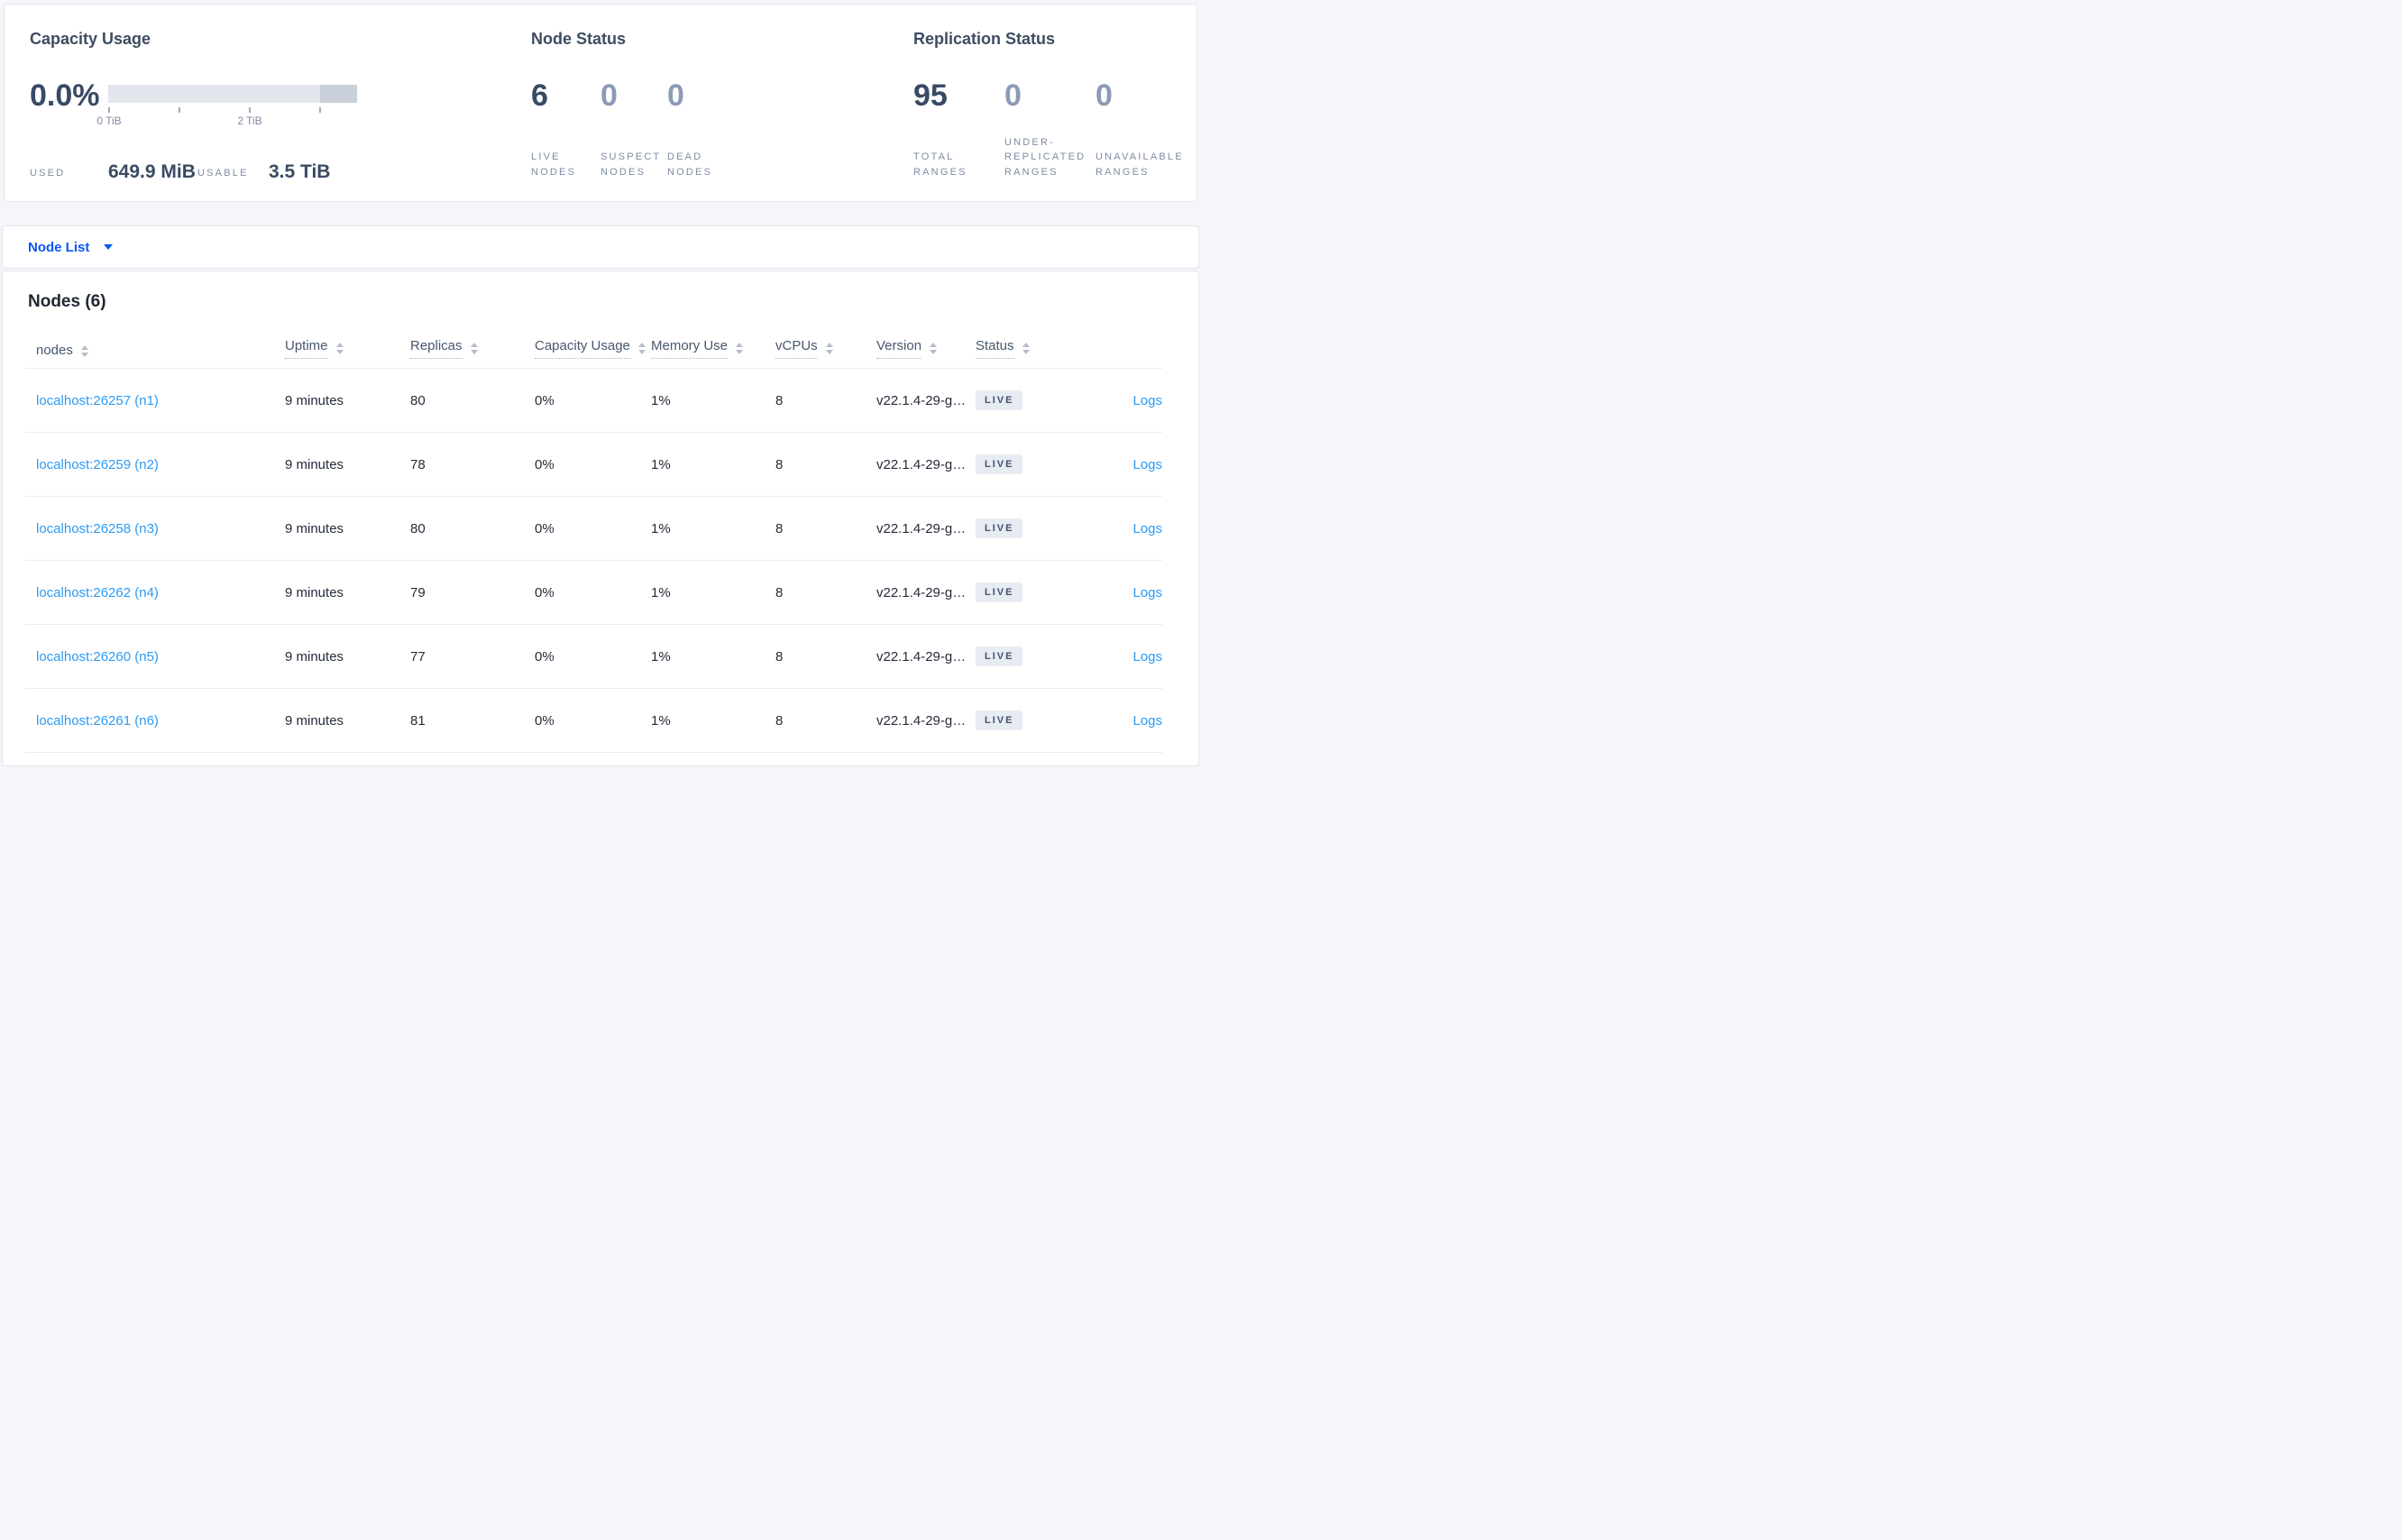 The image size is (2402, 1540). What do you see at coordinates (1140, 164) in the screenshot?
I see `unavailable-ranges-label: UNAVAILABLE RANGES` at bounding box center [1140, 164].